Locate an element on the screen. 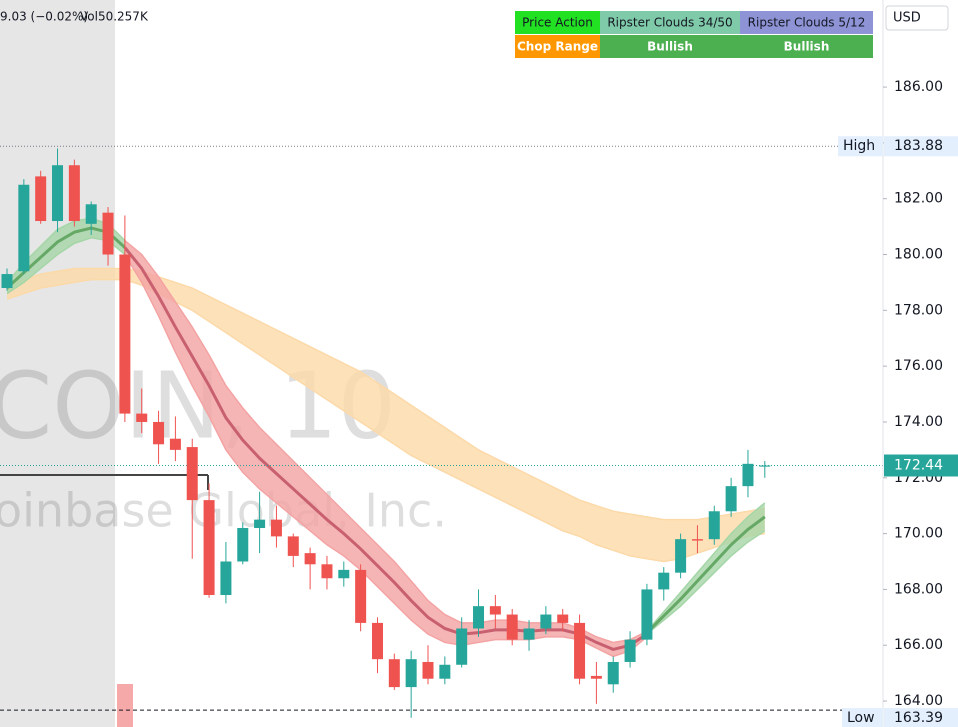 This screenshot has height=727, width=958. y-tick-label: 176.00 is located at coordinates (918, 366).